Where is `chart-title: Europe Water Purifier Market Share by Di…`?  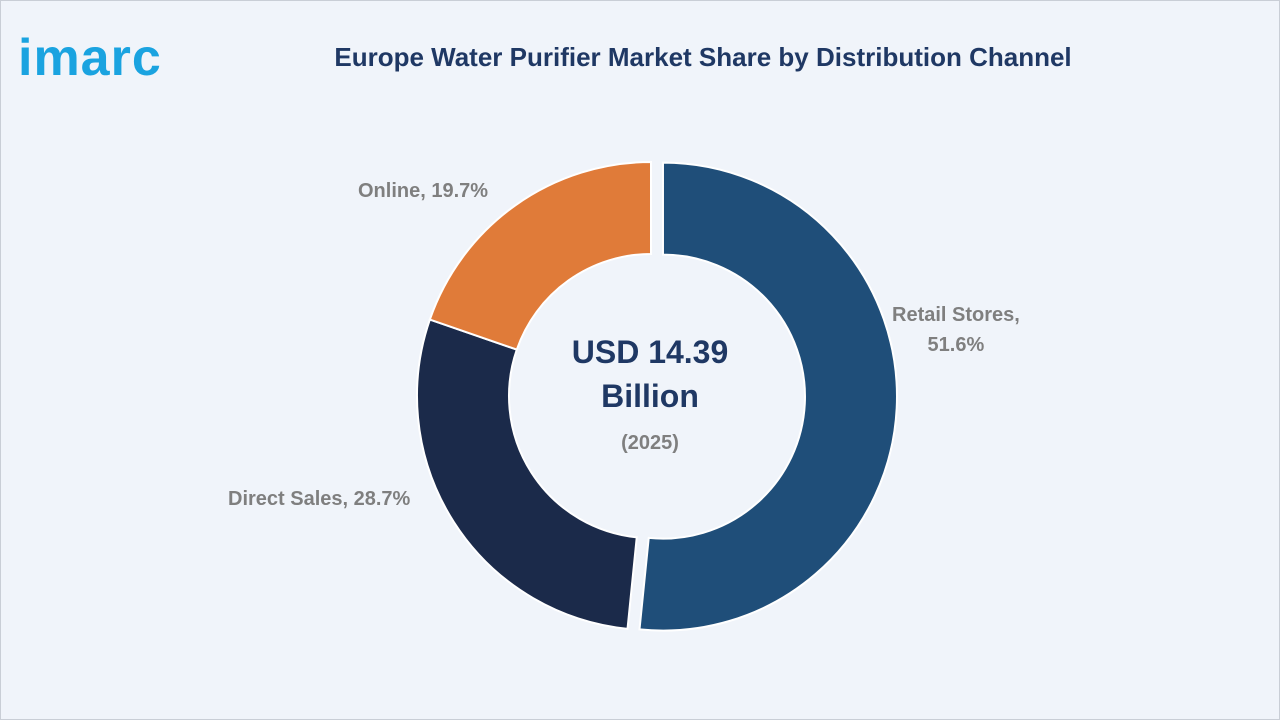
chart-title: Europe Water Purifier Market Share by Di… is located at coordinates (703, 57).